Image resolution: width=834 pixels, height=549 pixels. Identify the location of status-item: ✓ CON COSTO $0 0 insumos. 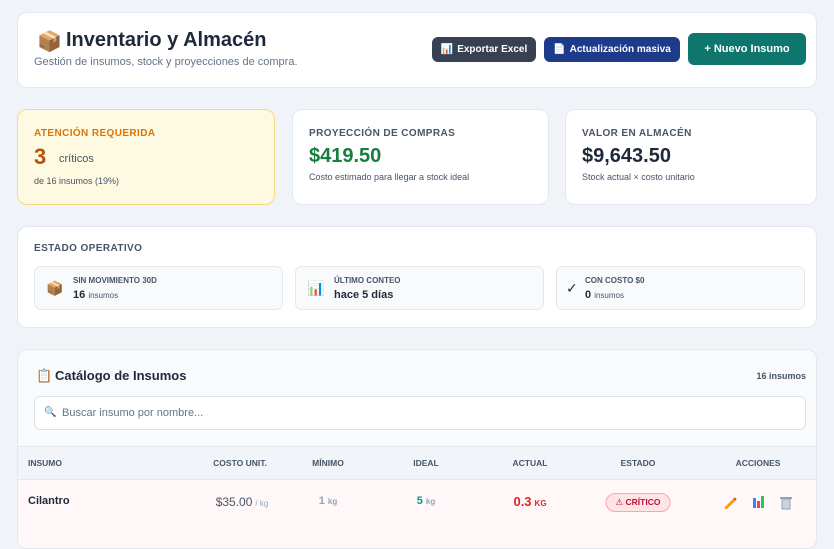
(680, 288).